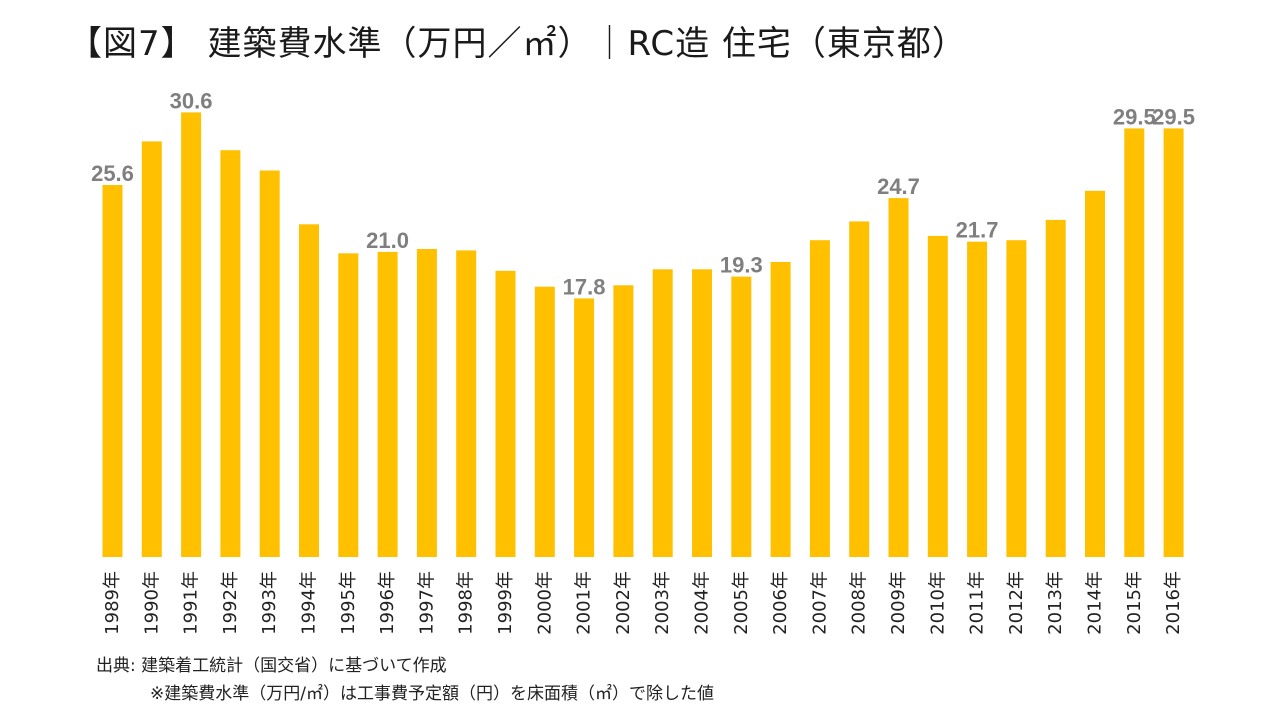 Image resolution: width=1280 pixels, height=720 pixels. I want to click on bar-1992年, so click(230, 353).